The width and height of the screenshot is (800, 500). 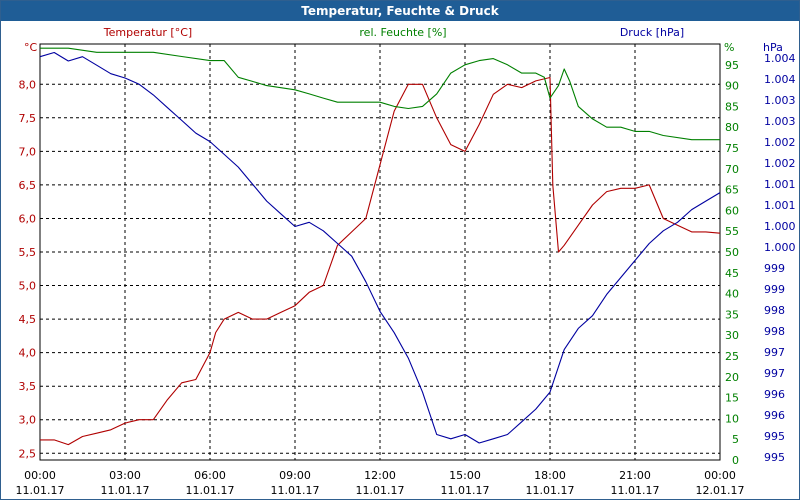 What do you see at coordinates (732, 273) in the screenshot?
I see `humidity-tick: 45` at bounding box center [732, 273].